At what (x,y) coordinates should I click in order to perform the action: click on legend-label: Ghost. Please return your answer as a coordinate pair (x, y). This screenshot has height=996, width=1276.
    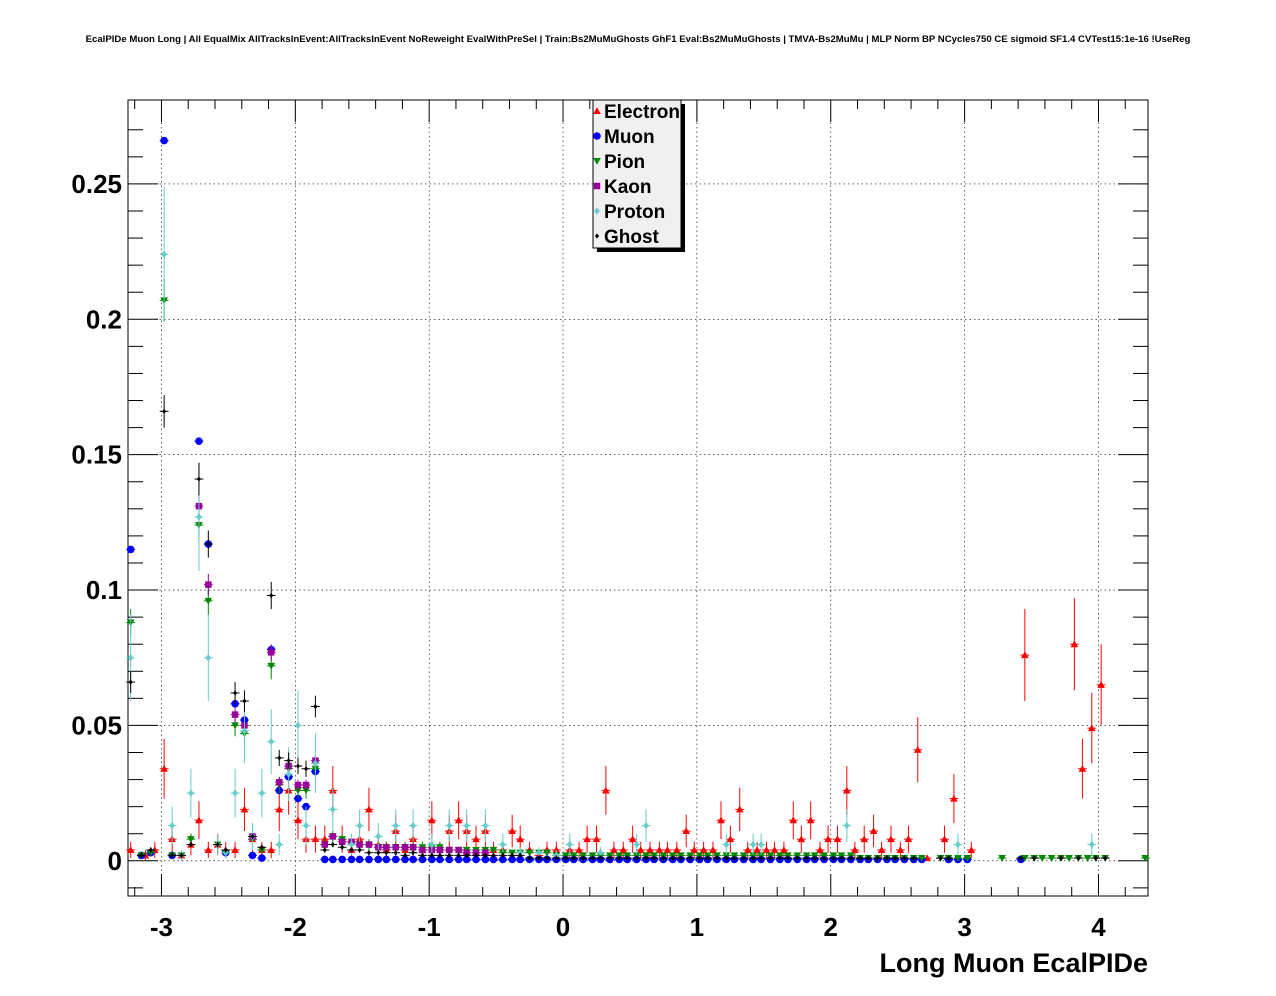
    Looking at the image, I should click on (632, 237).